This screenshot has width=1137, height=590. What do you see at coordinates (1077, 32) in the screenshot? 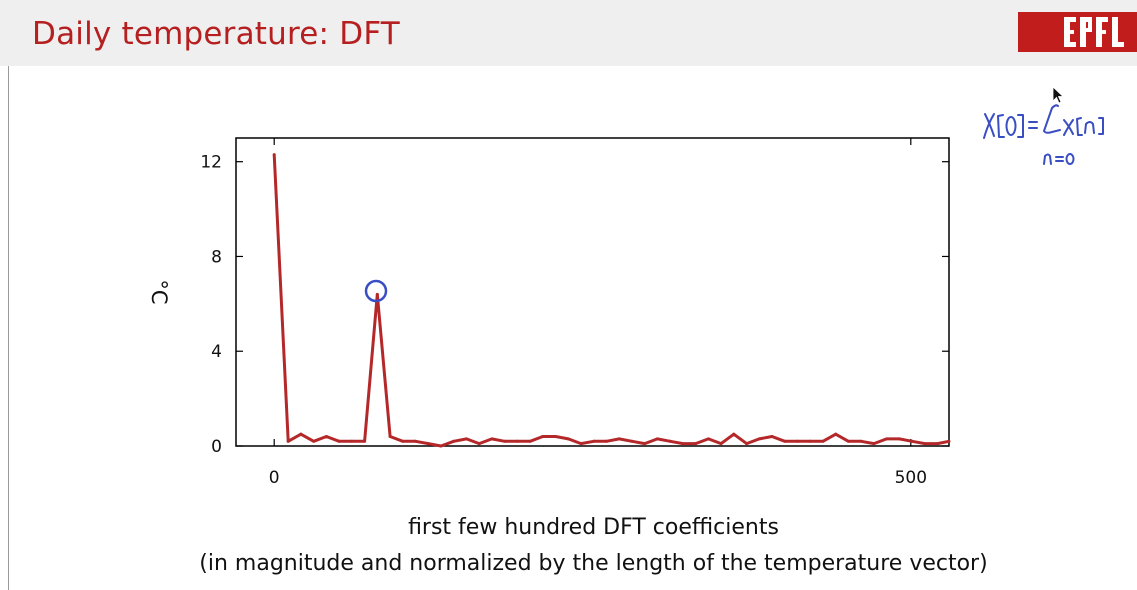
I see `epfl-logo` at bounding box center [1077, 32].